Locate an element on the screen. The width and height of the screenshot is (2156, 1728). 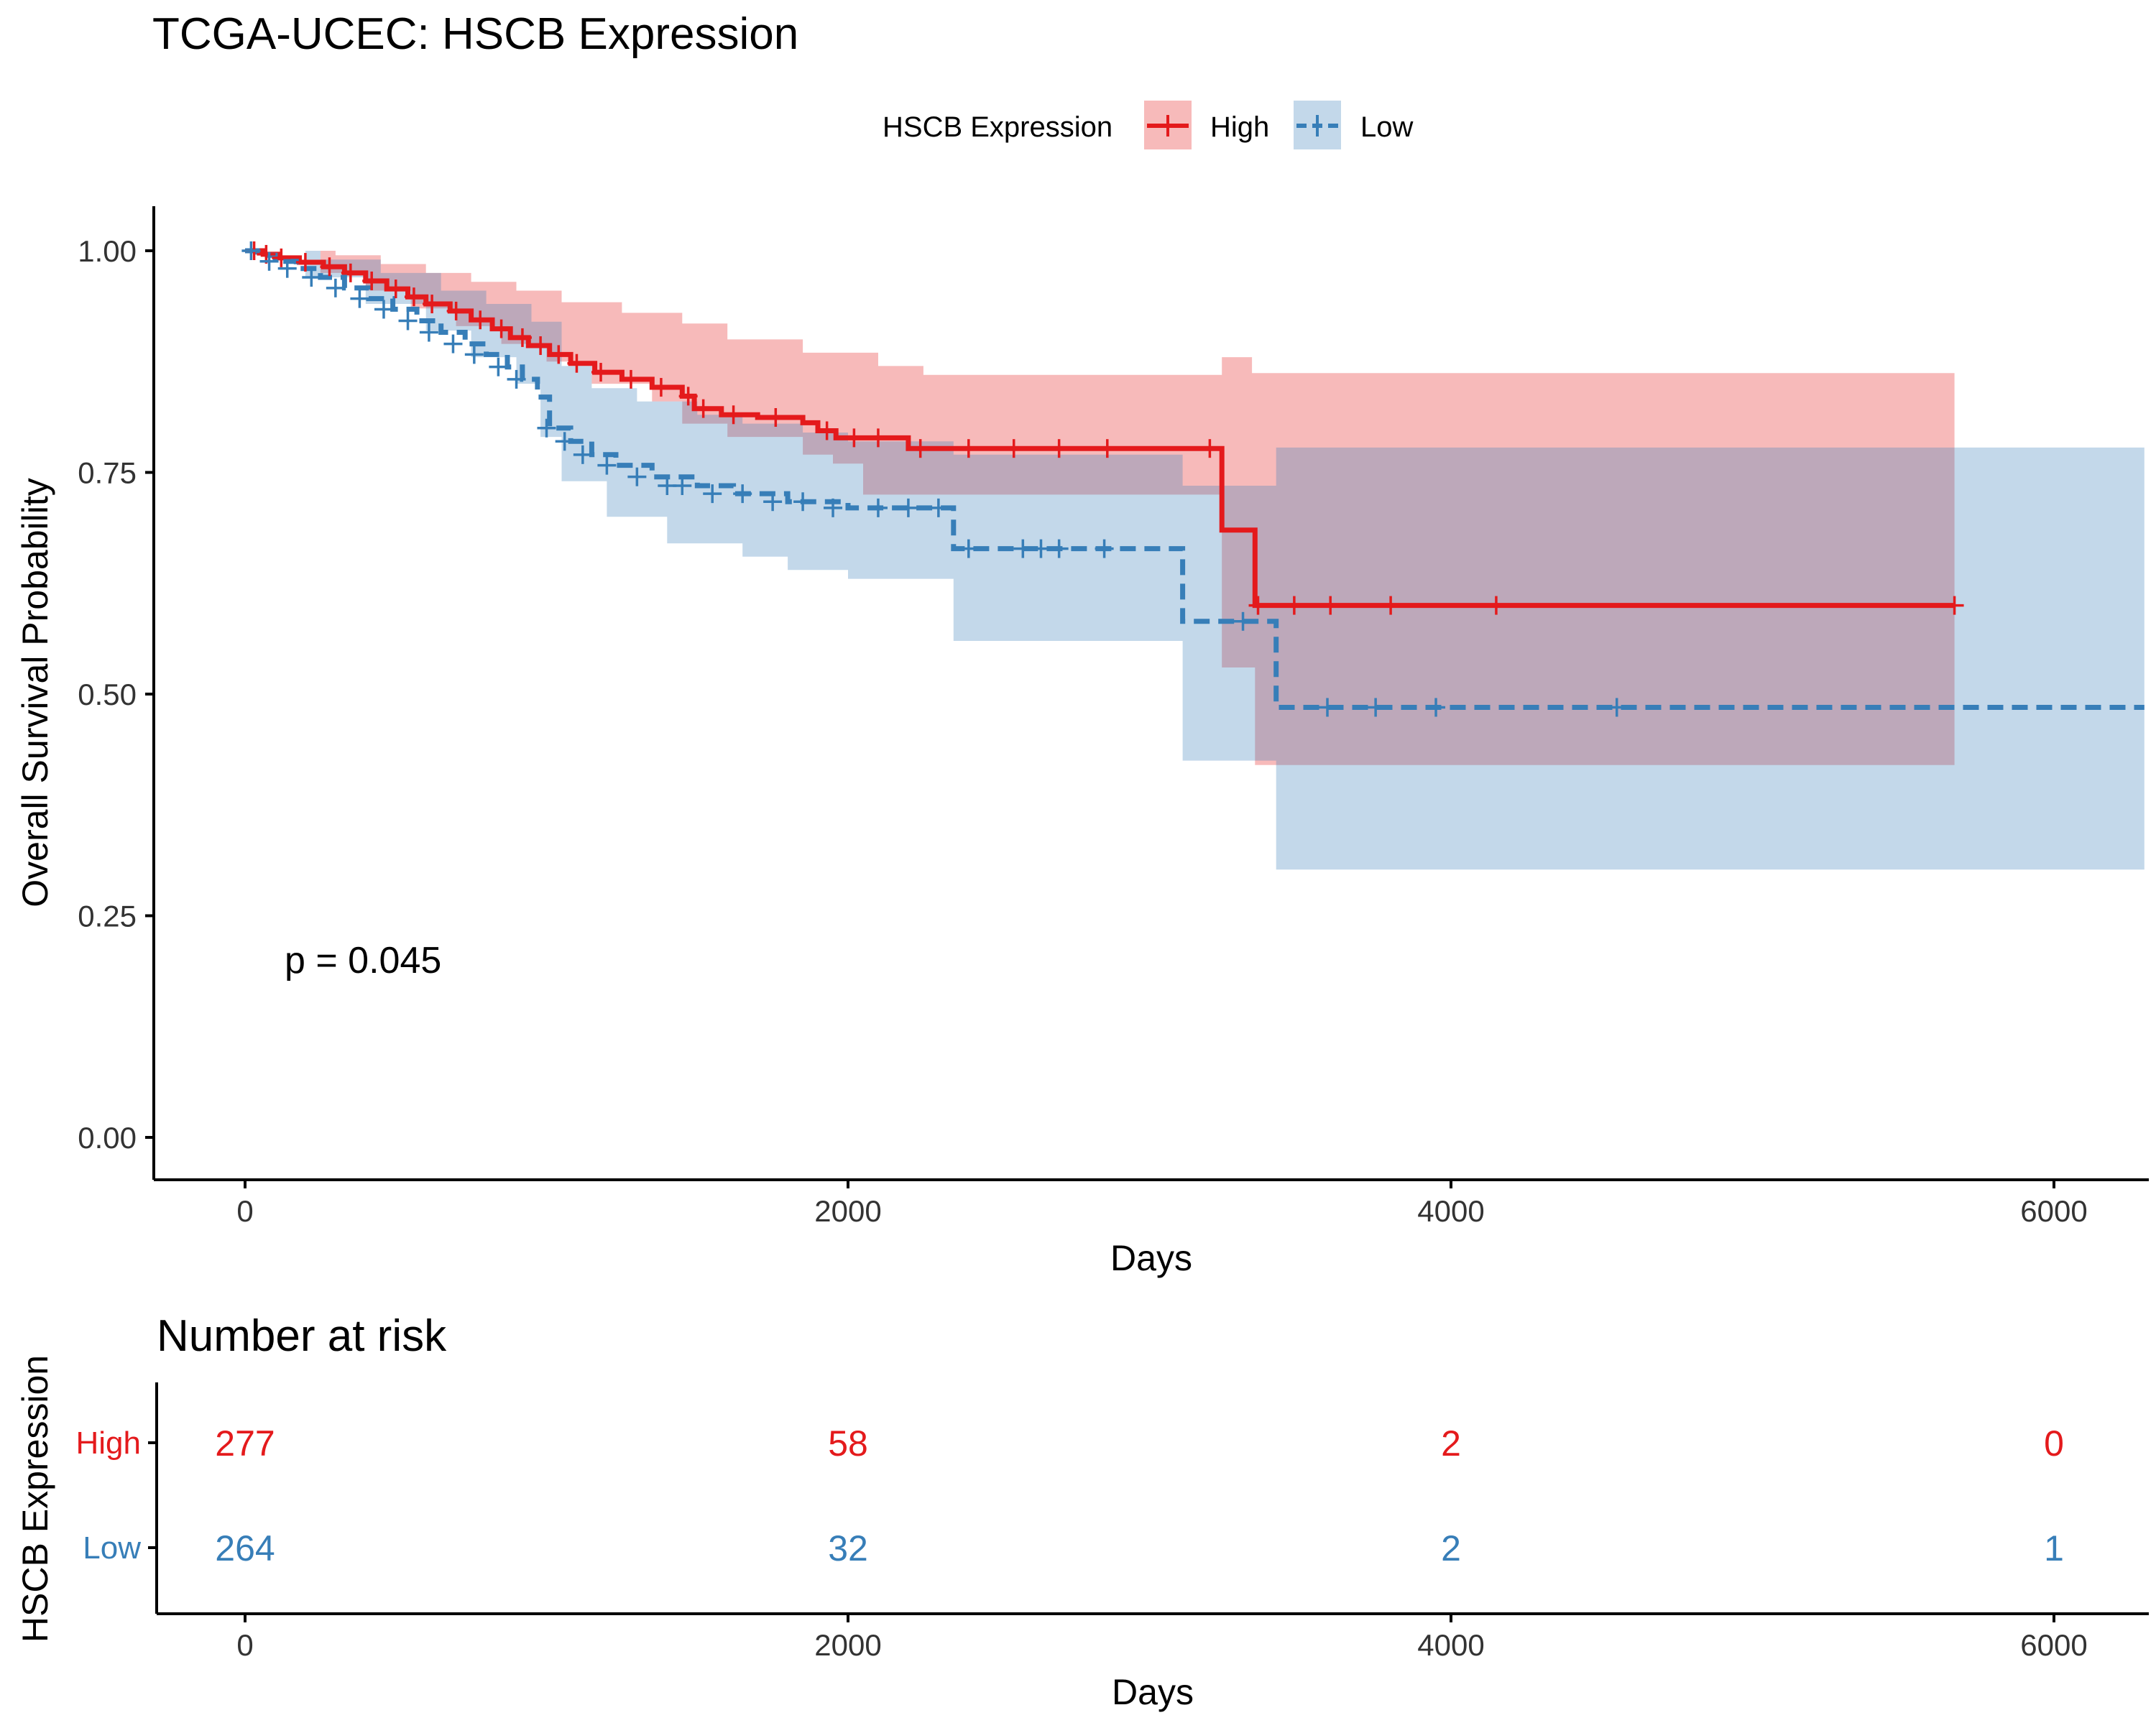
risk-count-low: 2 is located at coordinates (1451, 1548).